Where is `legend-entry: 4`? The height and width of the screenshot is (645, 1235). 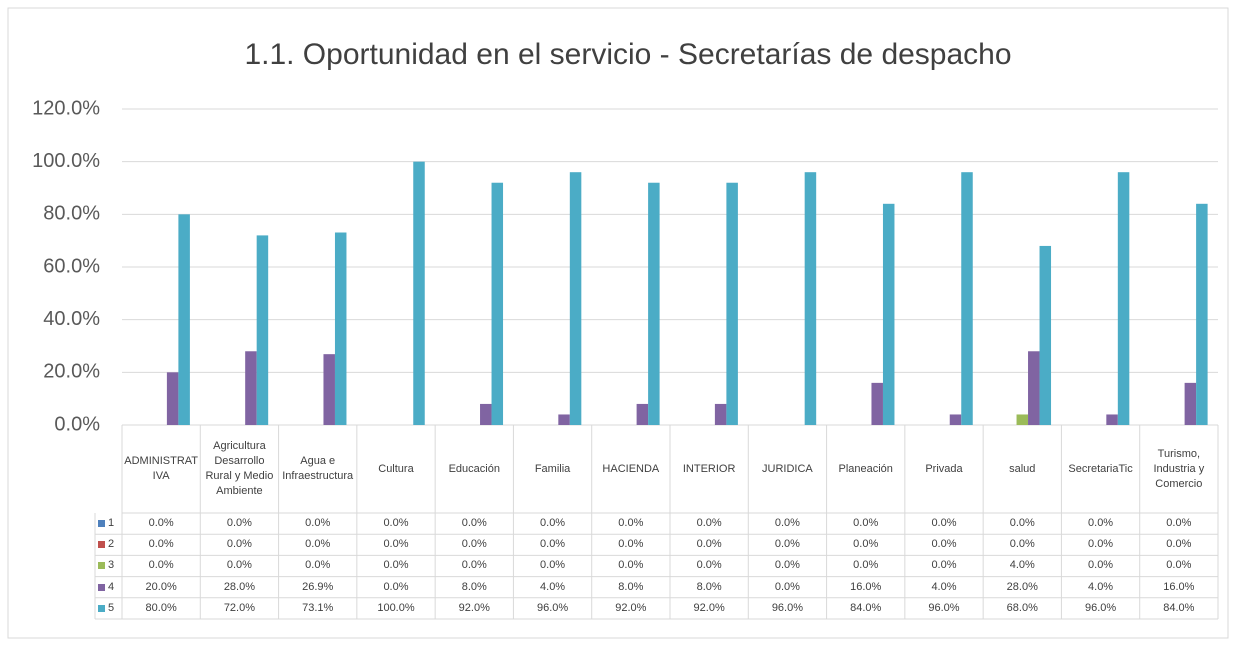
legend-entry: 4 is located at coordinates (108, 587).